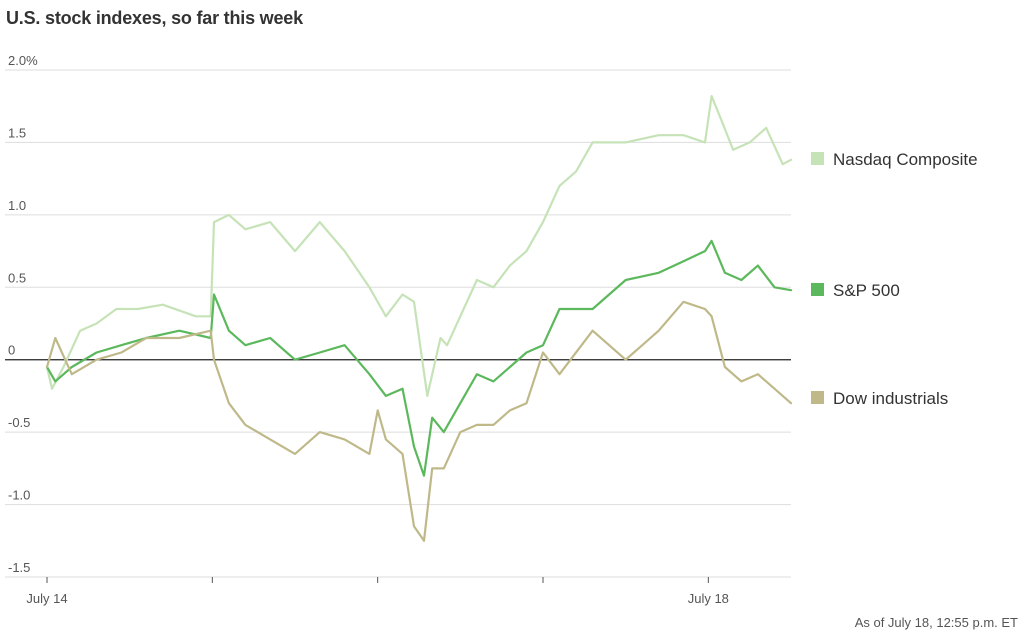  I want to click on legend-label: S&P 500, so click(866, 290).